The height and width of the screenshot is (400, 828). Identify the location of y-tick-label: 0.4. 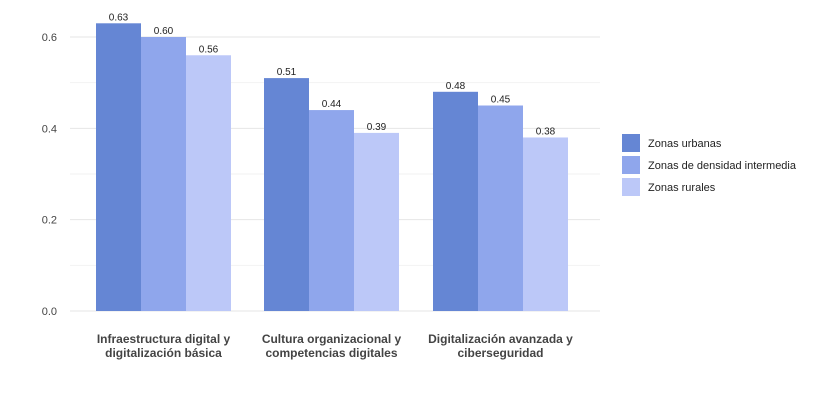
(49, 129).